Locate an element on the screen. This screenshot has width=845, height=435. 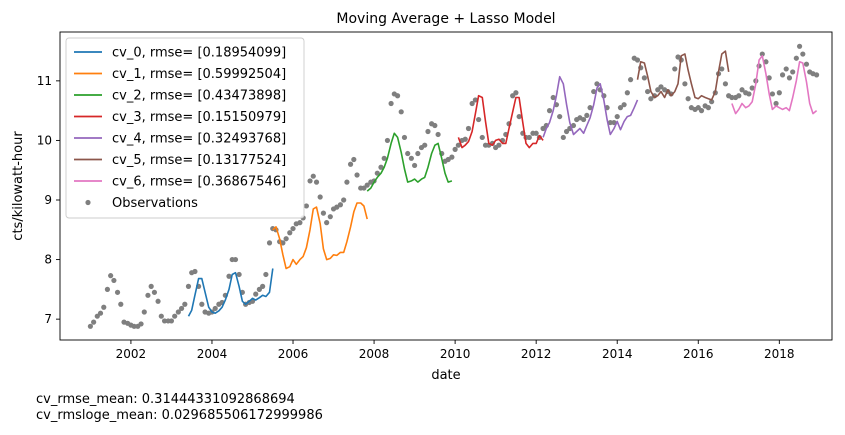
x-tick-label: 2002 is located at coordinates (131, 354).